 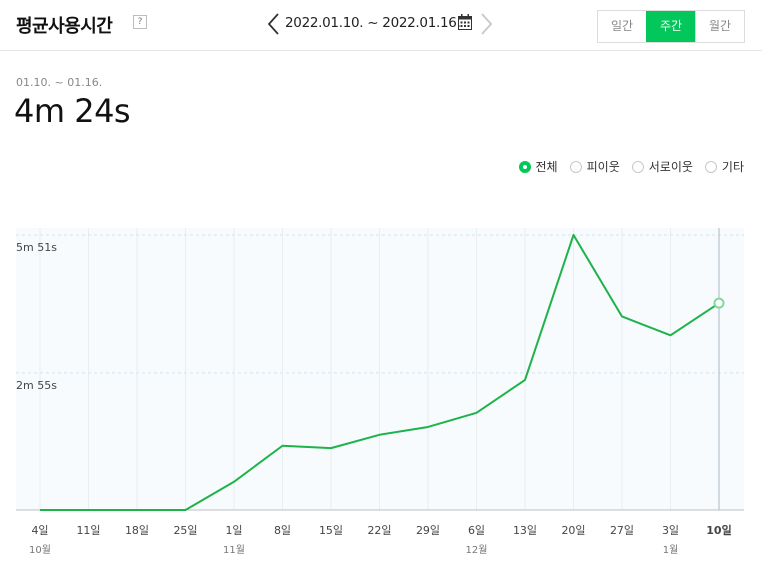 What do you see at coordinates (486, 24) in the screenshot?
I see `next-week-button` at bounding box center [486, 24].